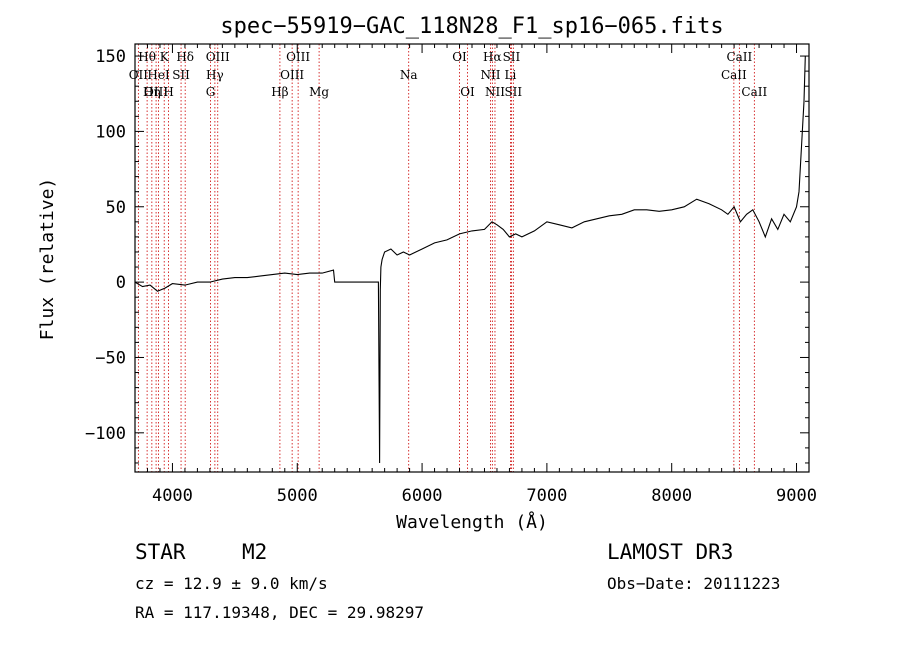 This screenshot has width=900, height=649. I want to click on emission-line-label: Li, so click(511, 75).